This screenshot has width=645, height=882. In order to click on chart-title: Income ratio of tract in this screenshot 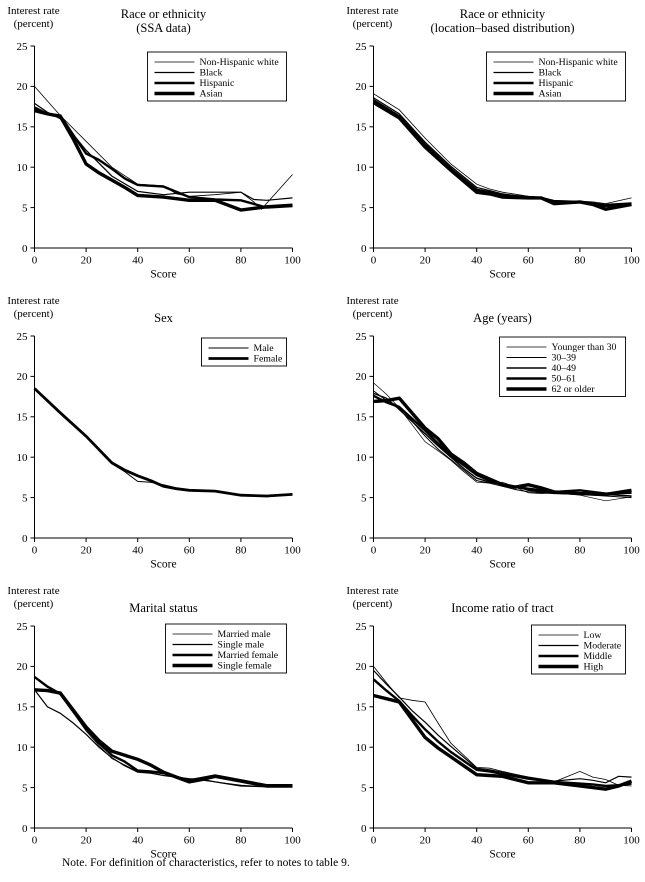, I will do `click(502, 608)`.